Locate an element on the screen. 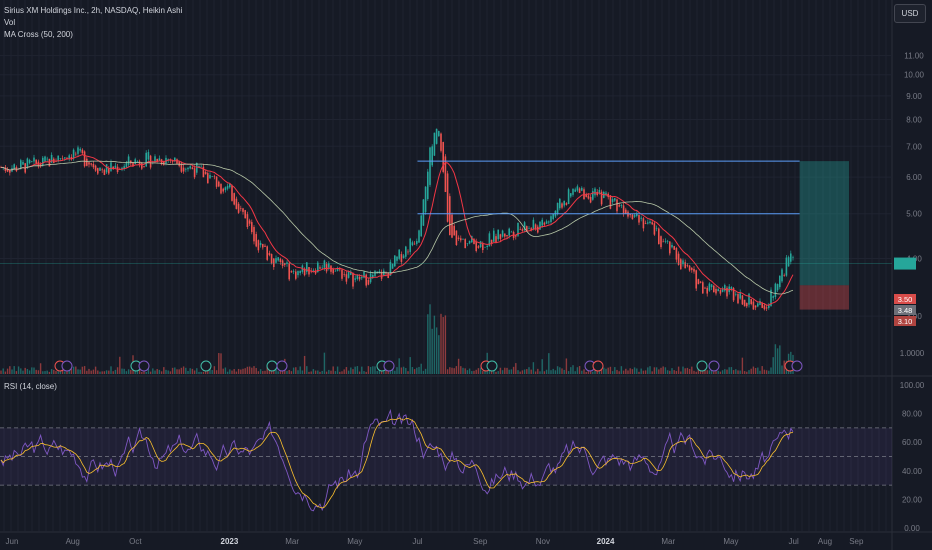 This screenshot has width=932, height=550. price-axis-label-bg is located at coordinates (905, 310).